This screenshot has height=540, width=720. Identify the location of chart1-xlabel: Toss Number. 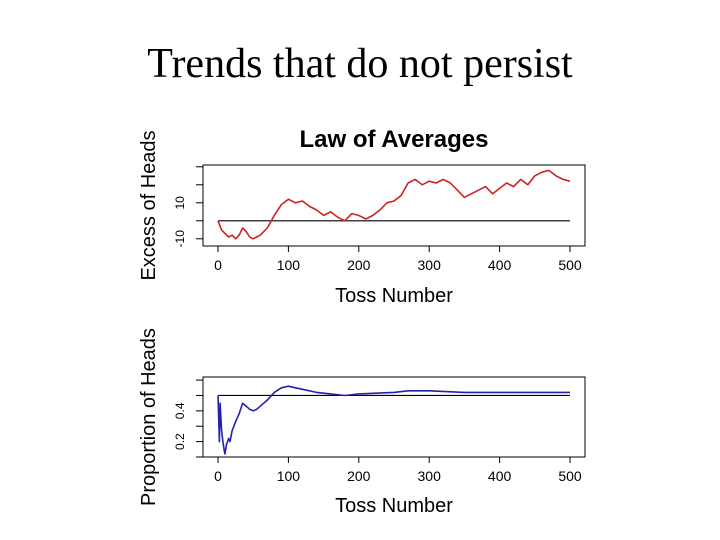
(394, 296).